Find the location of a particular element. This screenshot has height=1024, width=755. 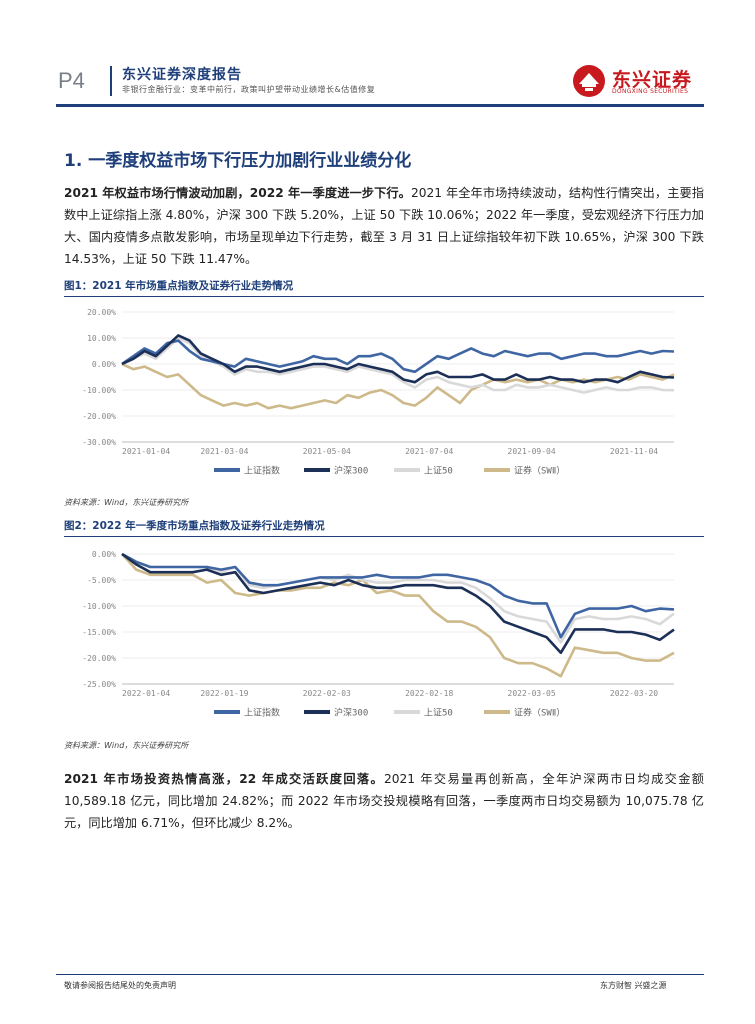

logo-text-cn: 东兴证券 is located at coordinates (652, 80).